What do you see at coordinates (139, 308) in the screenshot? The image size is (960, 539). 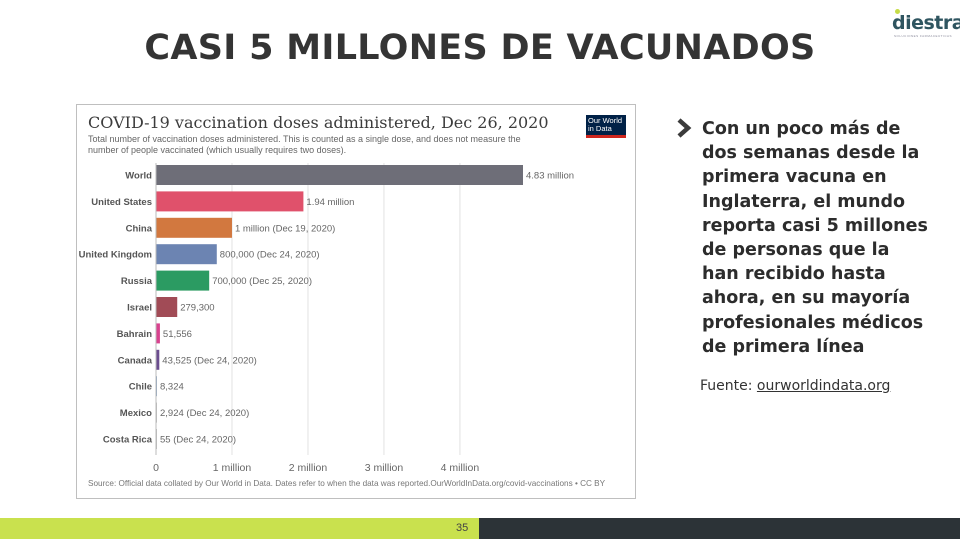 I see `category-label: Israel` at bounding box center [139, 308].